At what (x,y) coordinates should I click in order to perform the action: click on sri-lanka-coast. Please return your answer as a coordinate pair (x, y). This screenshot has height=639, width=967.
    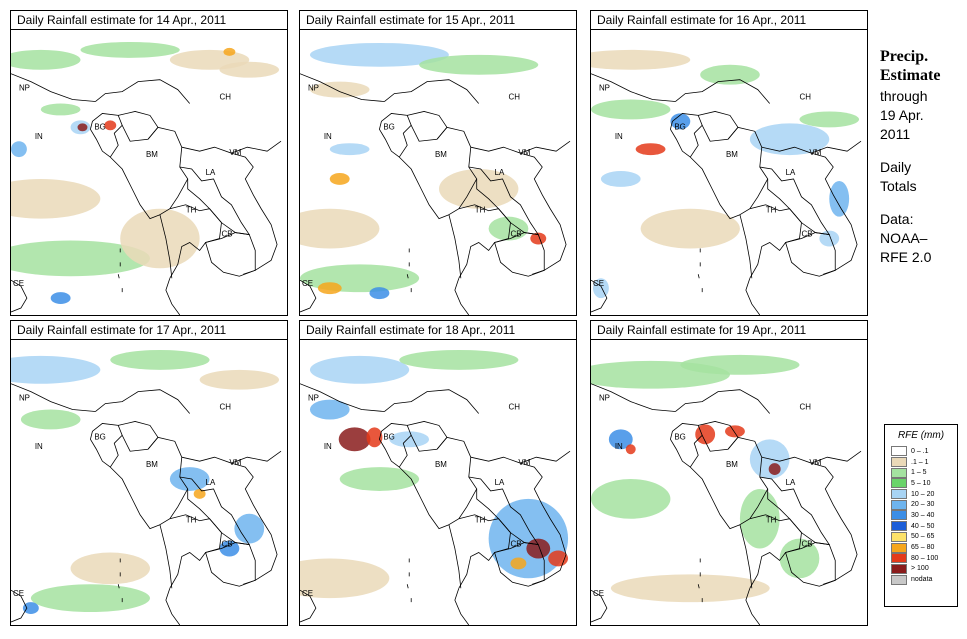
    Looking at the image, I should click on (599, 606).